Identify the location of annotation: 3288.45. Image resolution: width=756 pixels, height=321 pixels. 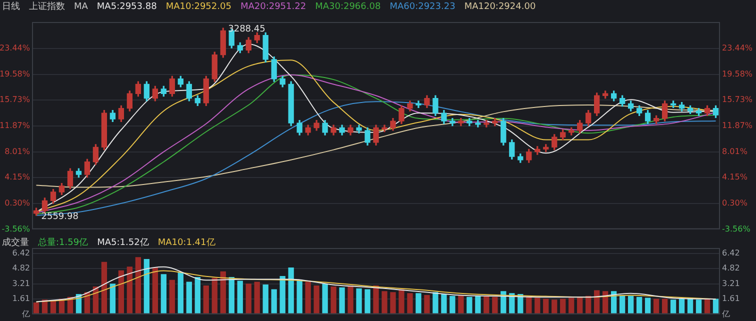
(247, 29).